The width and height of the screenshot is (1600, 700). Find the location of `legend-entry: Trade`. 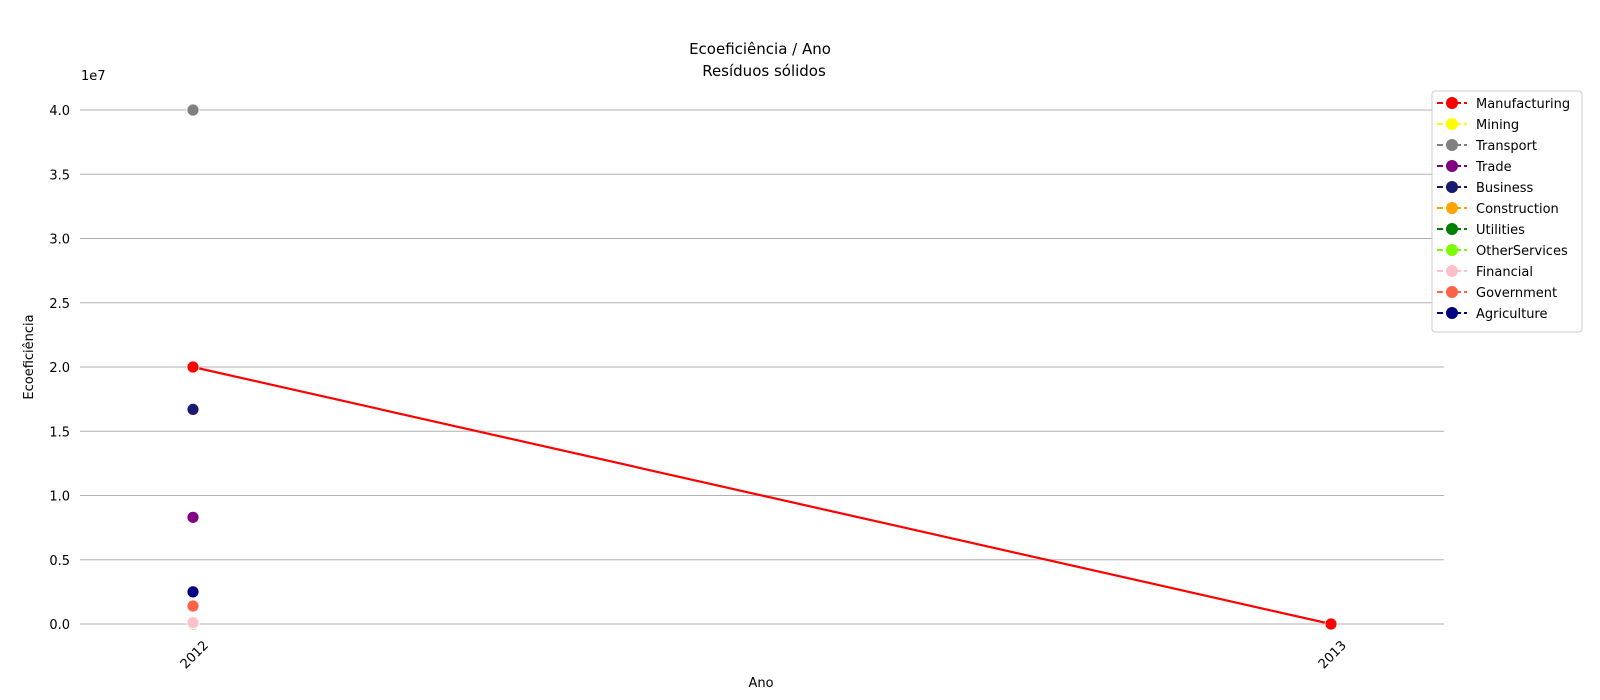

legend-entry: Trade is located at coordinates (1474, 167).